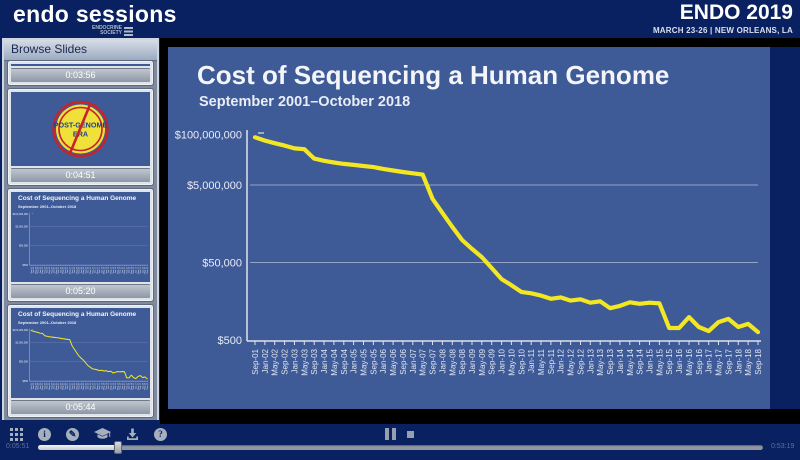 This screenshot has width=800, height=460. What do you see at coordinates (78, 447) in the screenshot?
I see `seek-bar-played` at bounding box center [78, 447].